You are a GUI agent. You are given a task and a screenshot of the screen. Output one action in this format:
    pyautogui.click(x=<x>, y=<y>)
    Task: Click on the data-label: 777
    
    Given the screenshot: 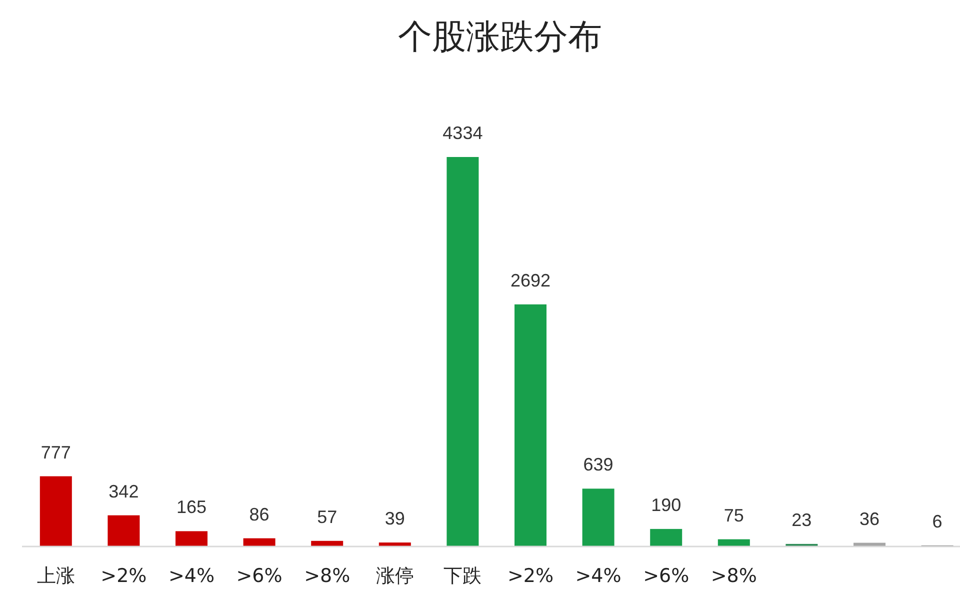 What is the action you would take?
    pyautogui.click(x=55, y=452)
    